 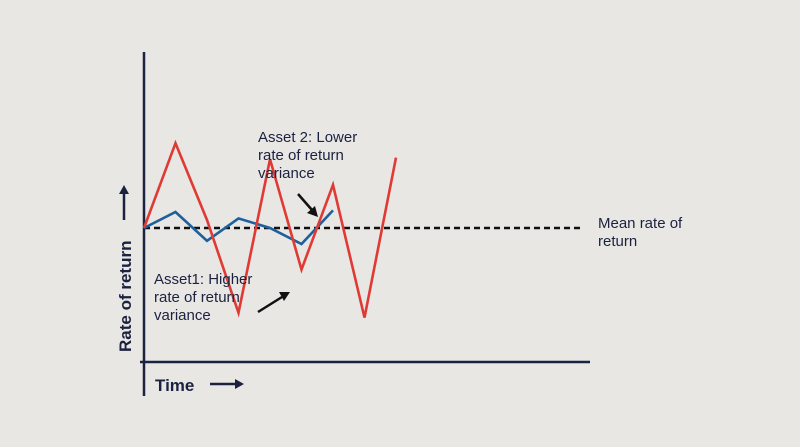 What do you see at coordinates (174, 385) in the screenshot?
I see `x-axis-label: Time` at bounding box center [174, 385].